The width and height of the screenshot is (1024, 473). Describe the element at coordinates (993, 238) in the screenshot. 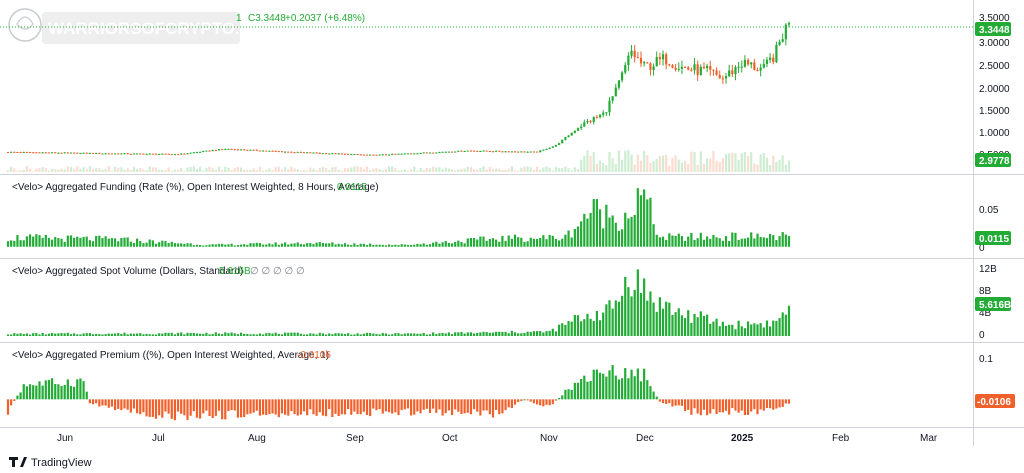

I see `funding-tag` at that location.